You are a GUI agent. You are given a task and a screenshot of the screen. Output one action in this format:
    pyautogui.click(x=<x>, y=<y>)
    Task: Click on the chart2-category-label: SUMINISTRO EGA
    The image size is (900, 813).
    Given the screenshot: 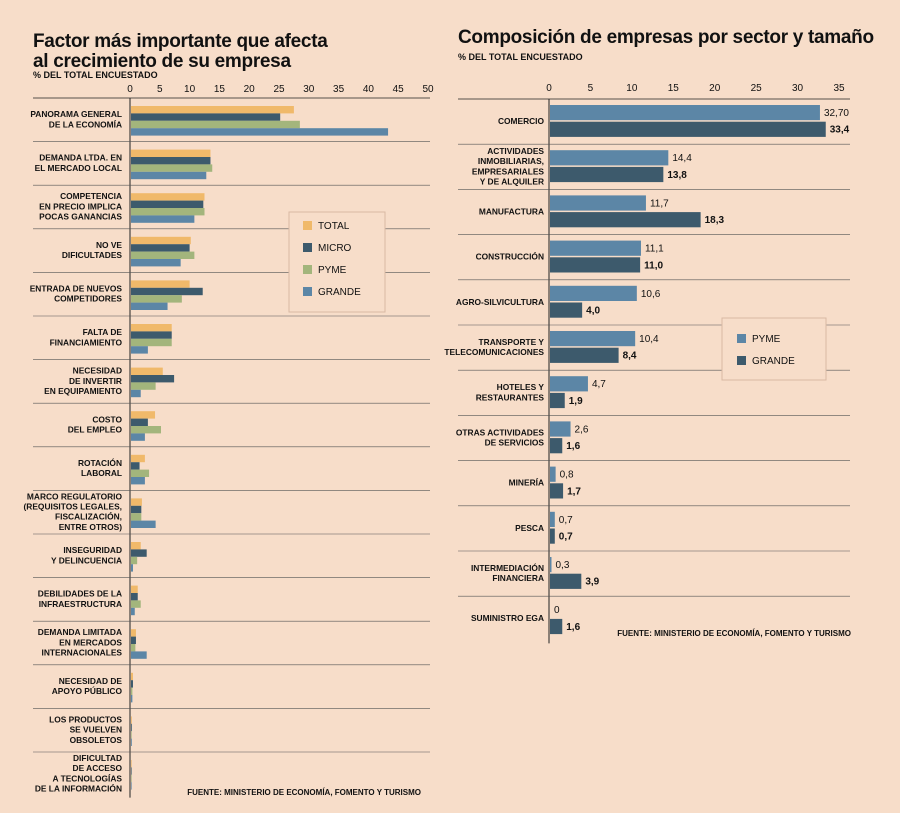 What is the action you would take?
    pyautogui.click(x=507, y=618)
    